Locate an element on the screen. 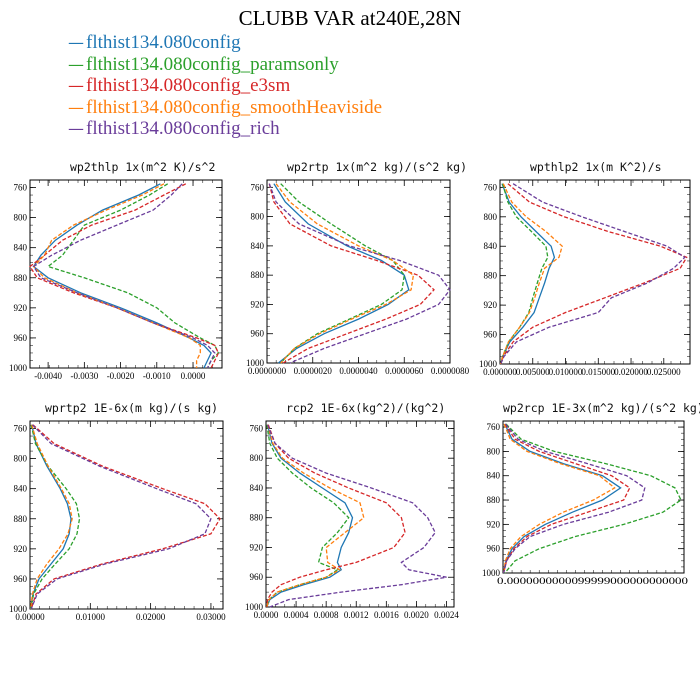 The width and height of the screenshot is (700, 700). x-tick-label: 0.0000 is located at coordinates (193, 376).